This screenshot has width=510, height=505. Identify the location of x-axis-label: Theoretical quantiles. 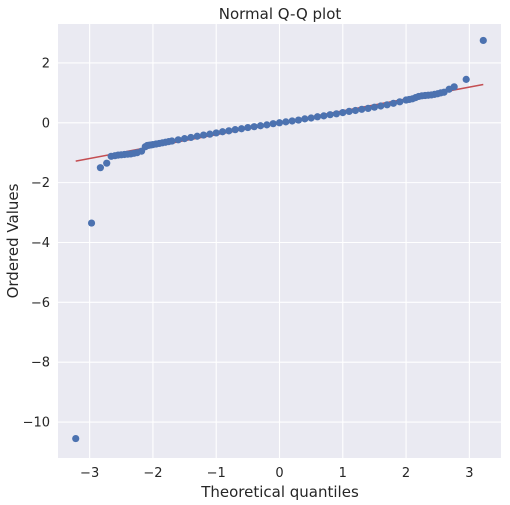
(279, 492).